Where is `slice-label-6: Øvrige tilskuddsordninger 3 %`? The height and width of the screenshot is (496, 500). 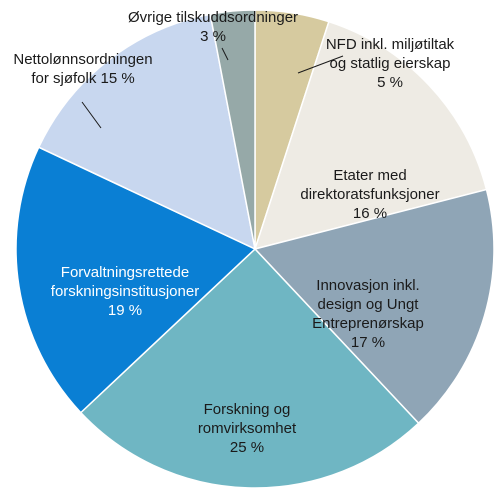 slice-label-6: Øvrige tilskuddsordninger 3 % is located at coordinates (213, 27).